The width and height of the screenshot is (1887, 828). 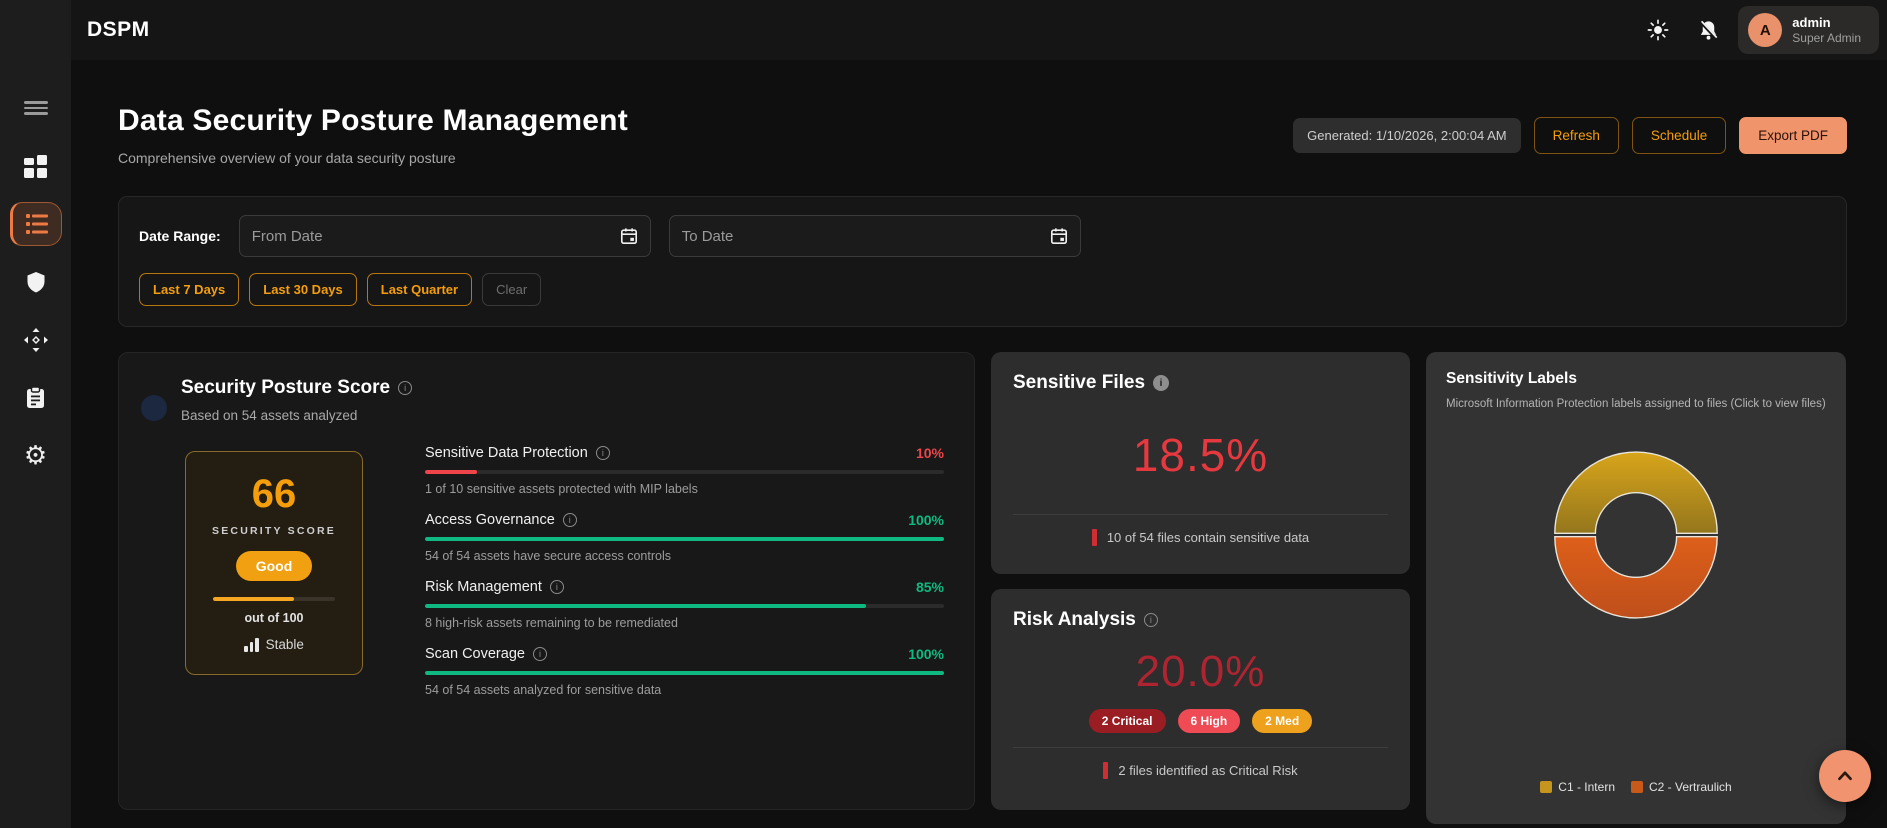 I want to click on sensitivity-donut-chart, so click(x=1636, y=535).